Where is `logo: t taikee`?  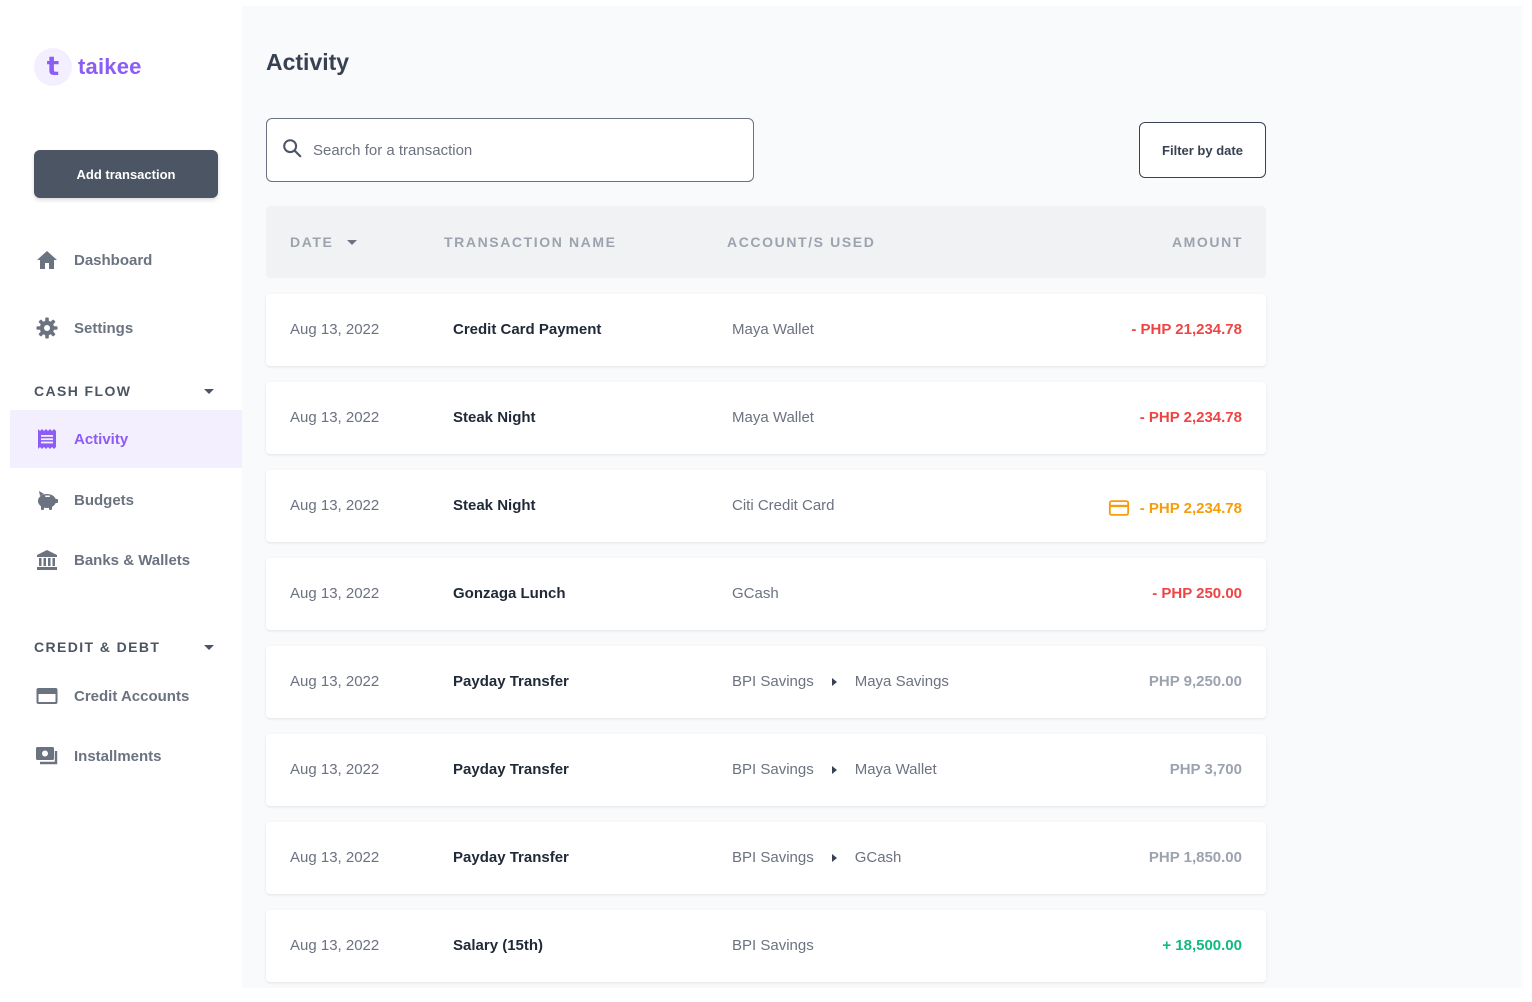 logo: t taikee is located at coordinates (88, 67).